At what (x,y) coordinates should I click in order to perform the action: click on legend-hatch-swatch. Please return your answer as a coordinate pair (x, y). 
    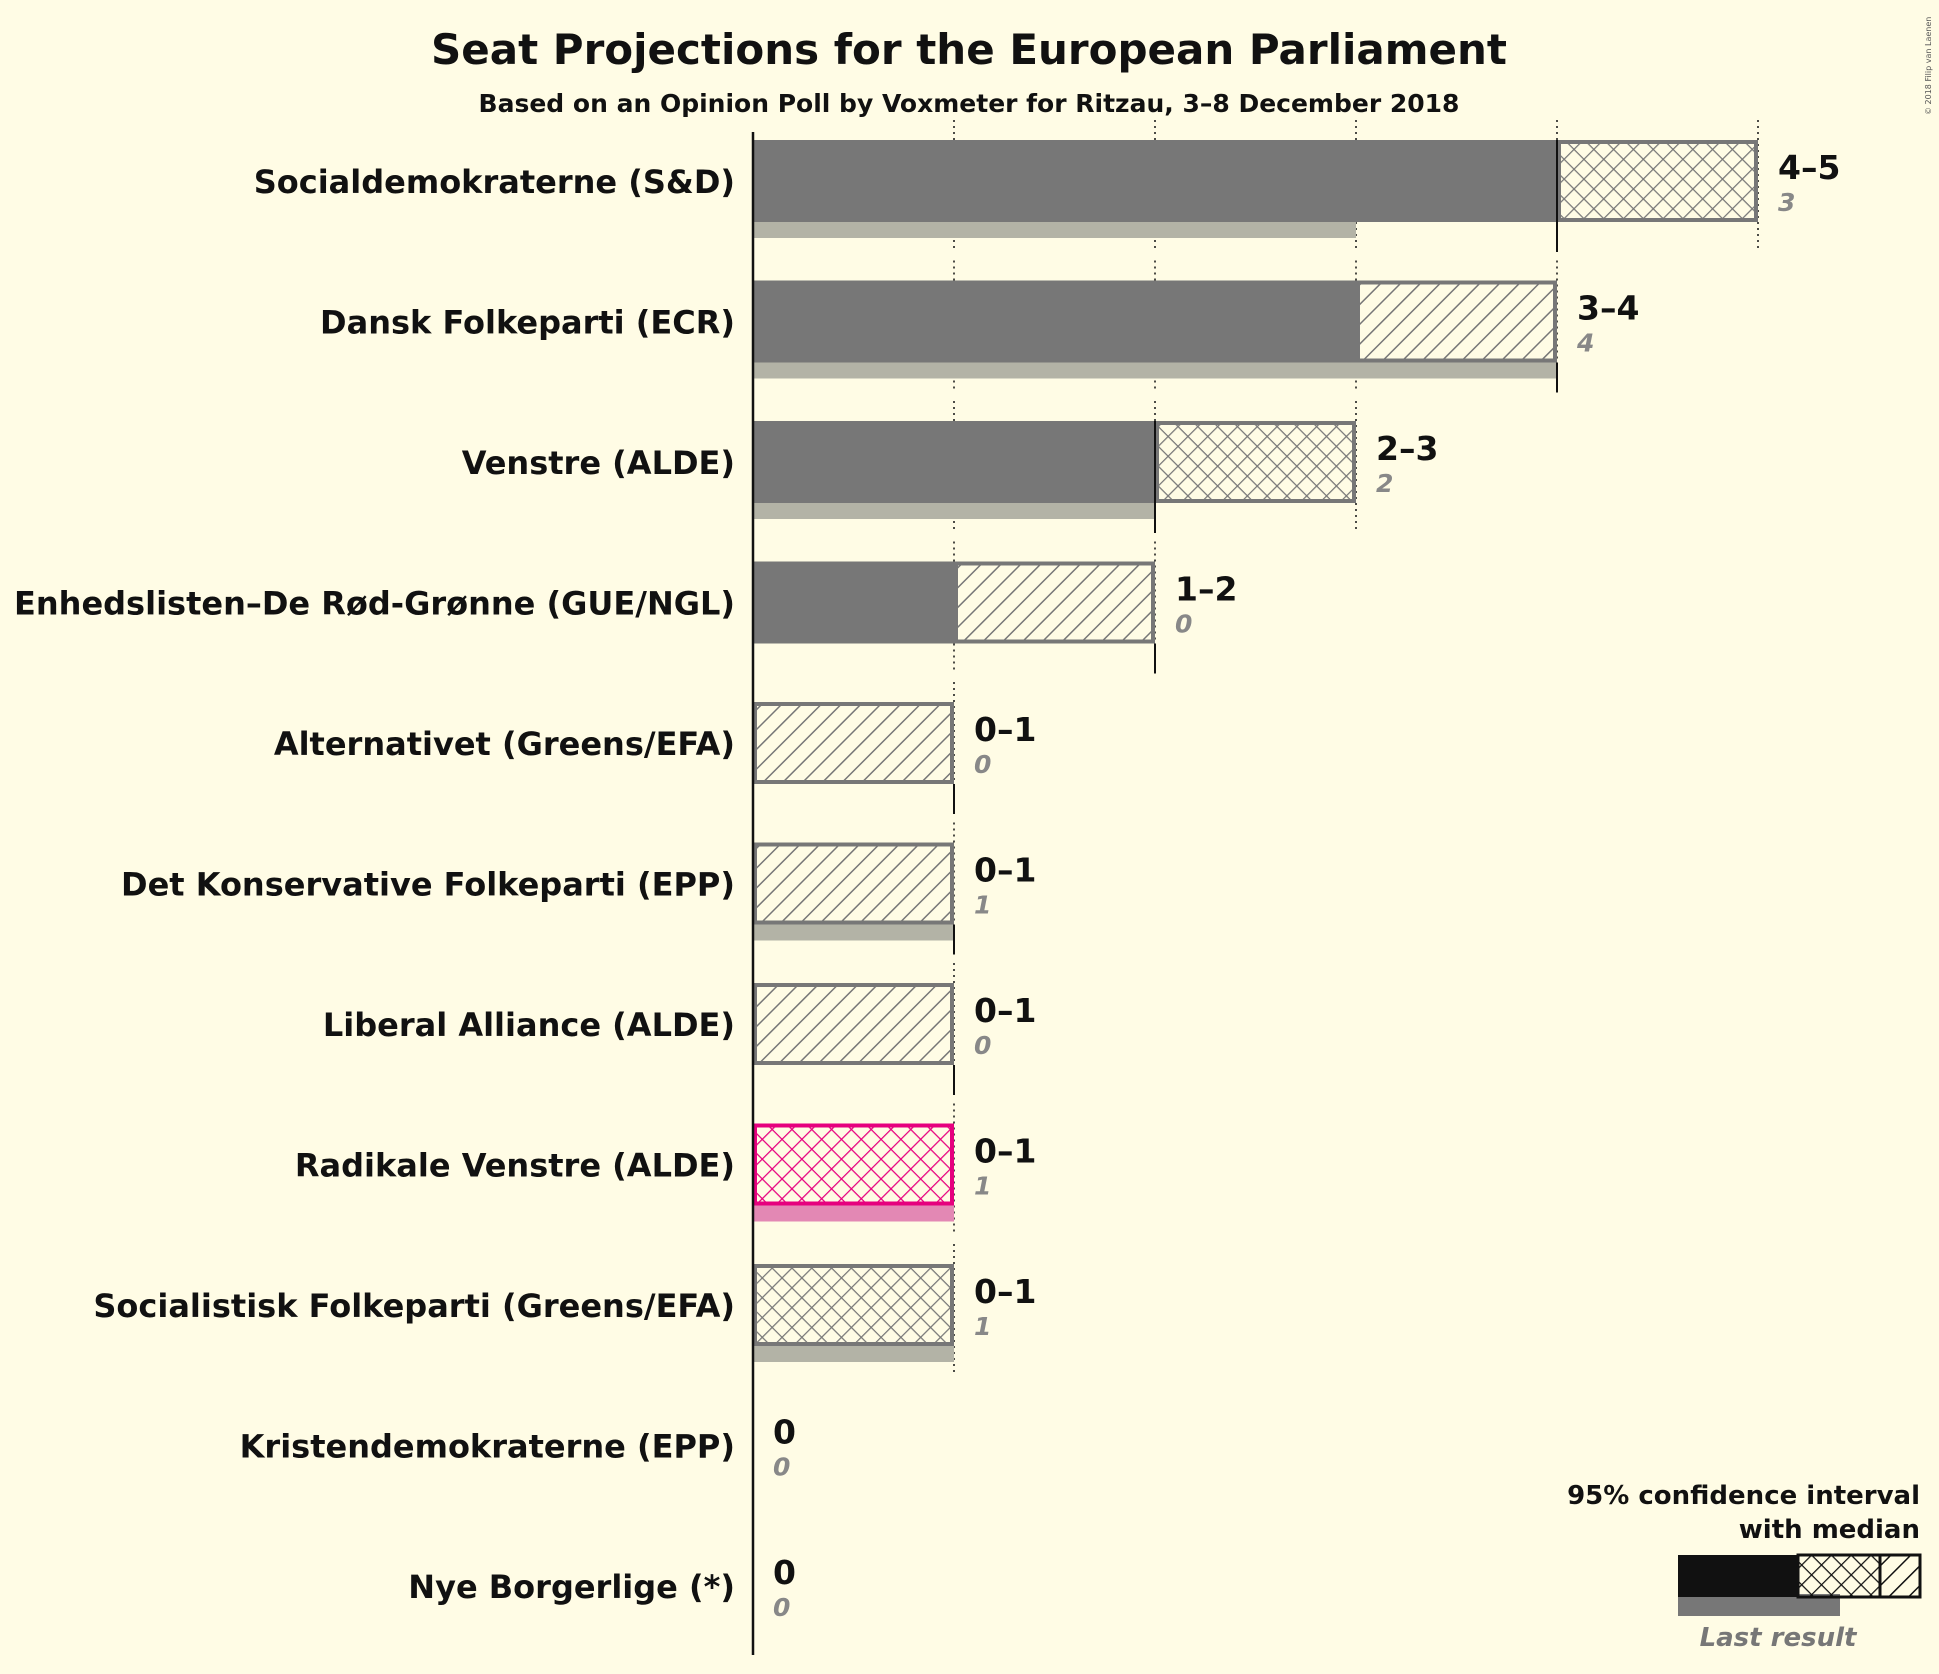
    Looking at the image, I should click on (1900, 1576).